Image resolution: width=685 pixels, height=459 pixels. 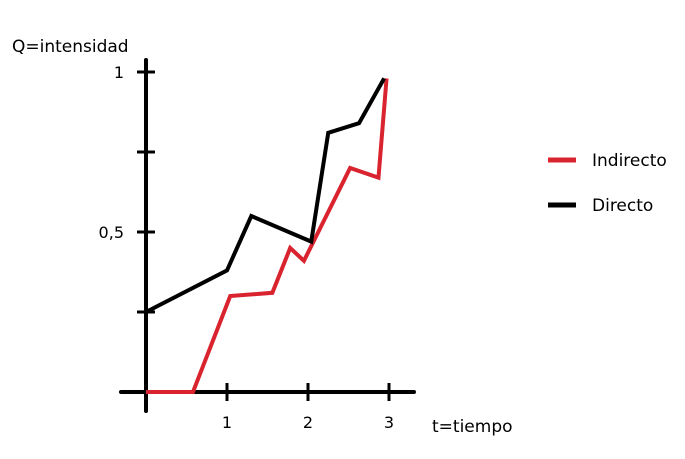 I want to click on x-axis-title: t=tiempo, so click(x=472, y=427).